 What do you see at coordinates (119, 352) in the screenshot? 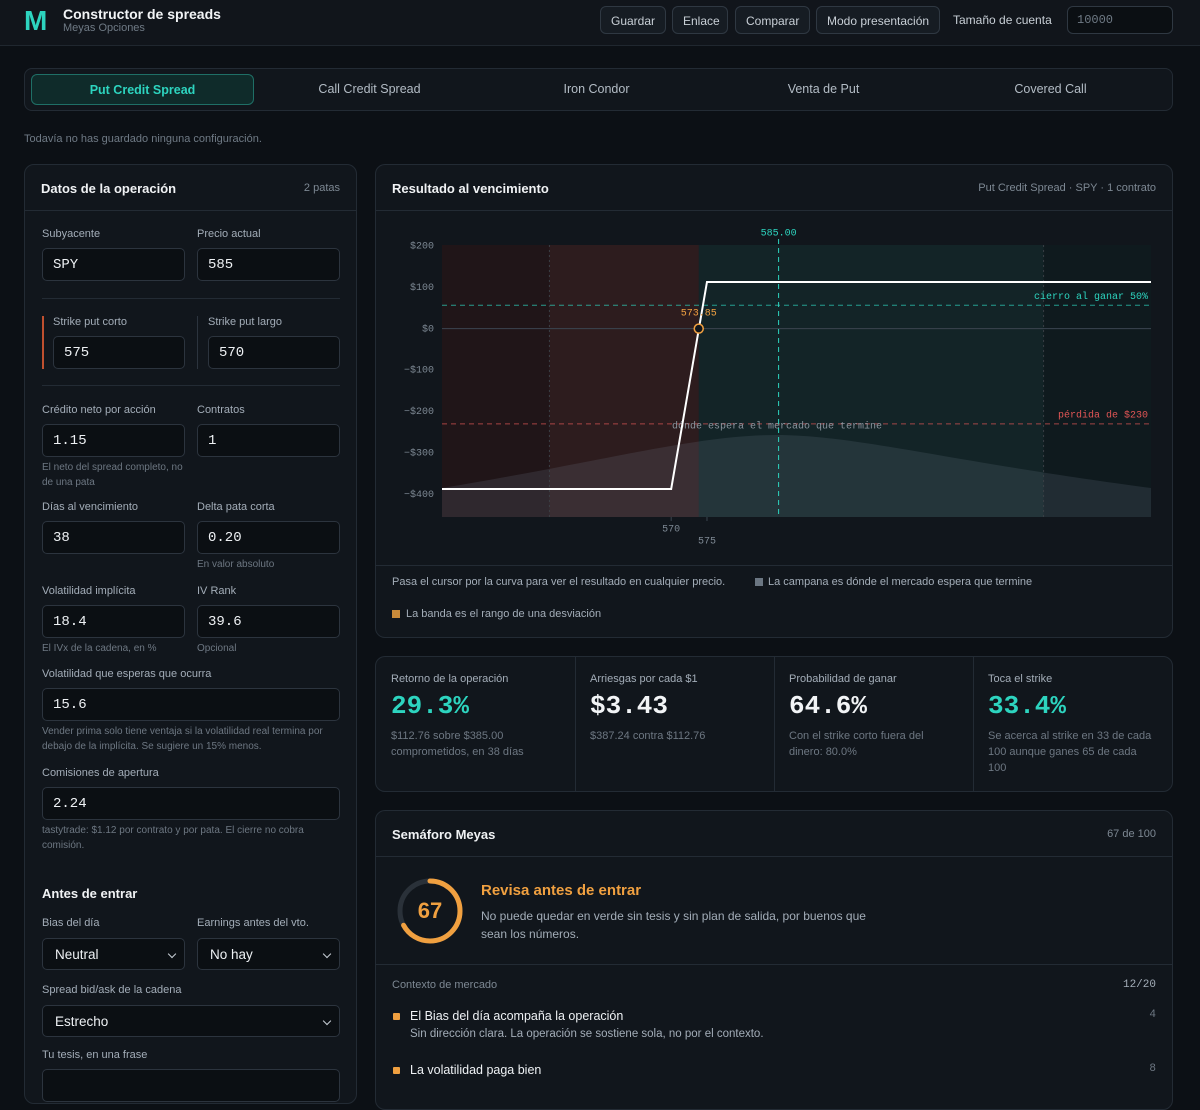
I see `field-input: 575` at bounding box center [119, 352].